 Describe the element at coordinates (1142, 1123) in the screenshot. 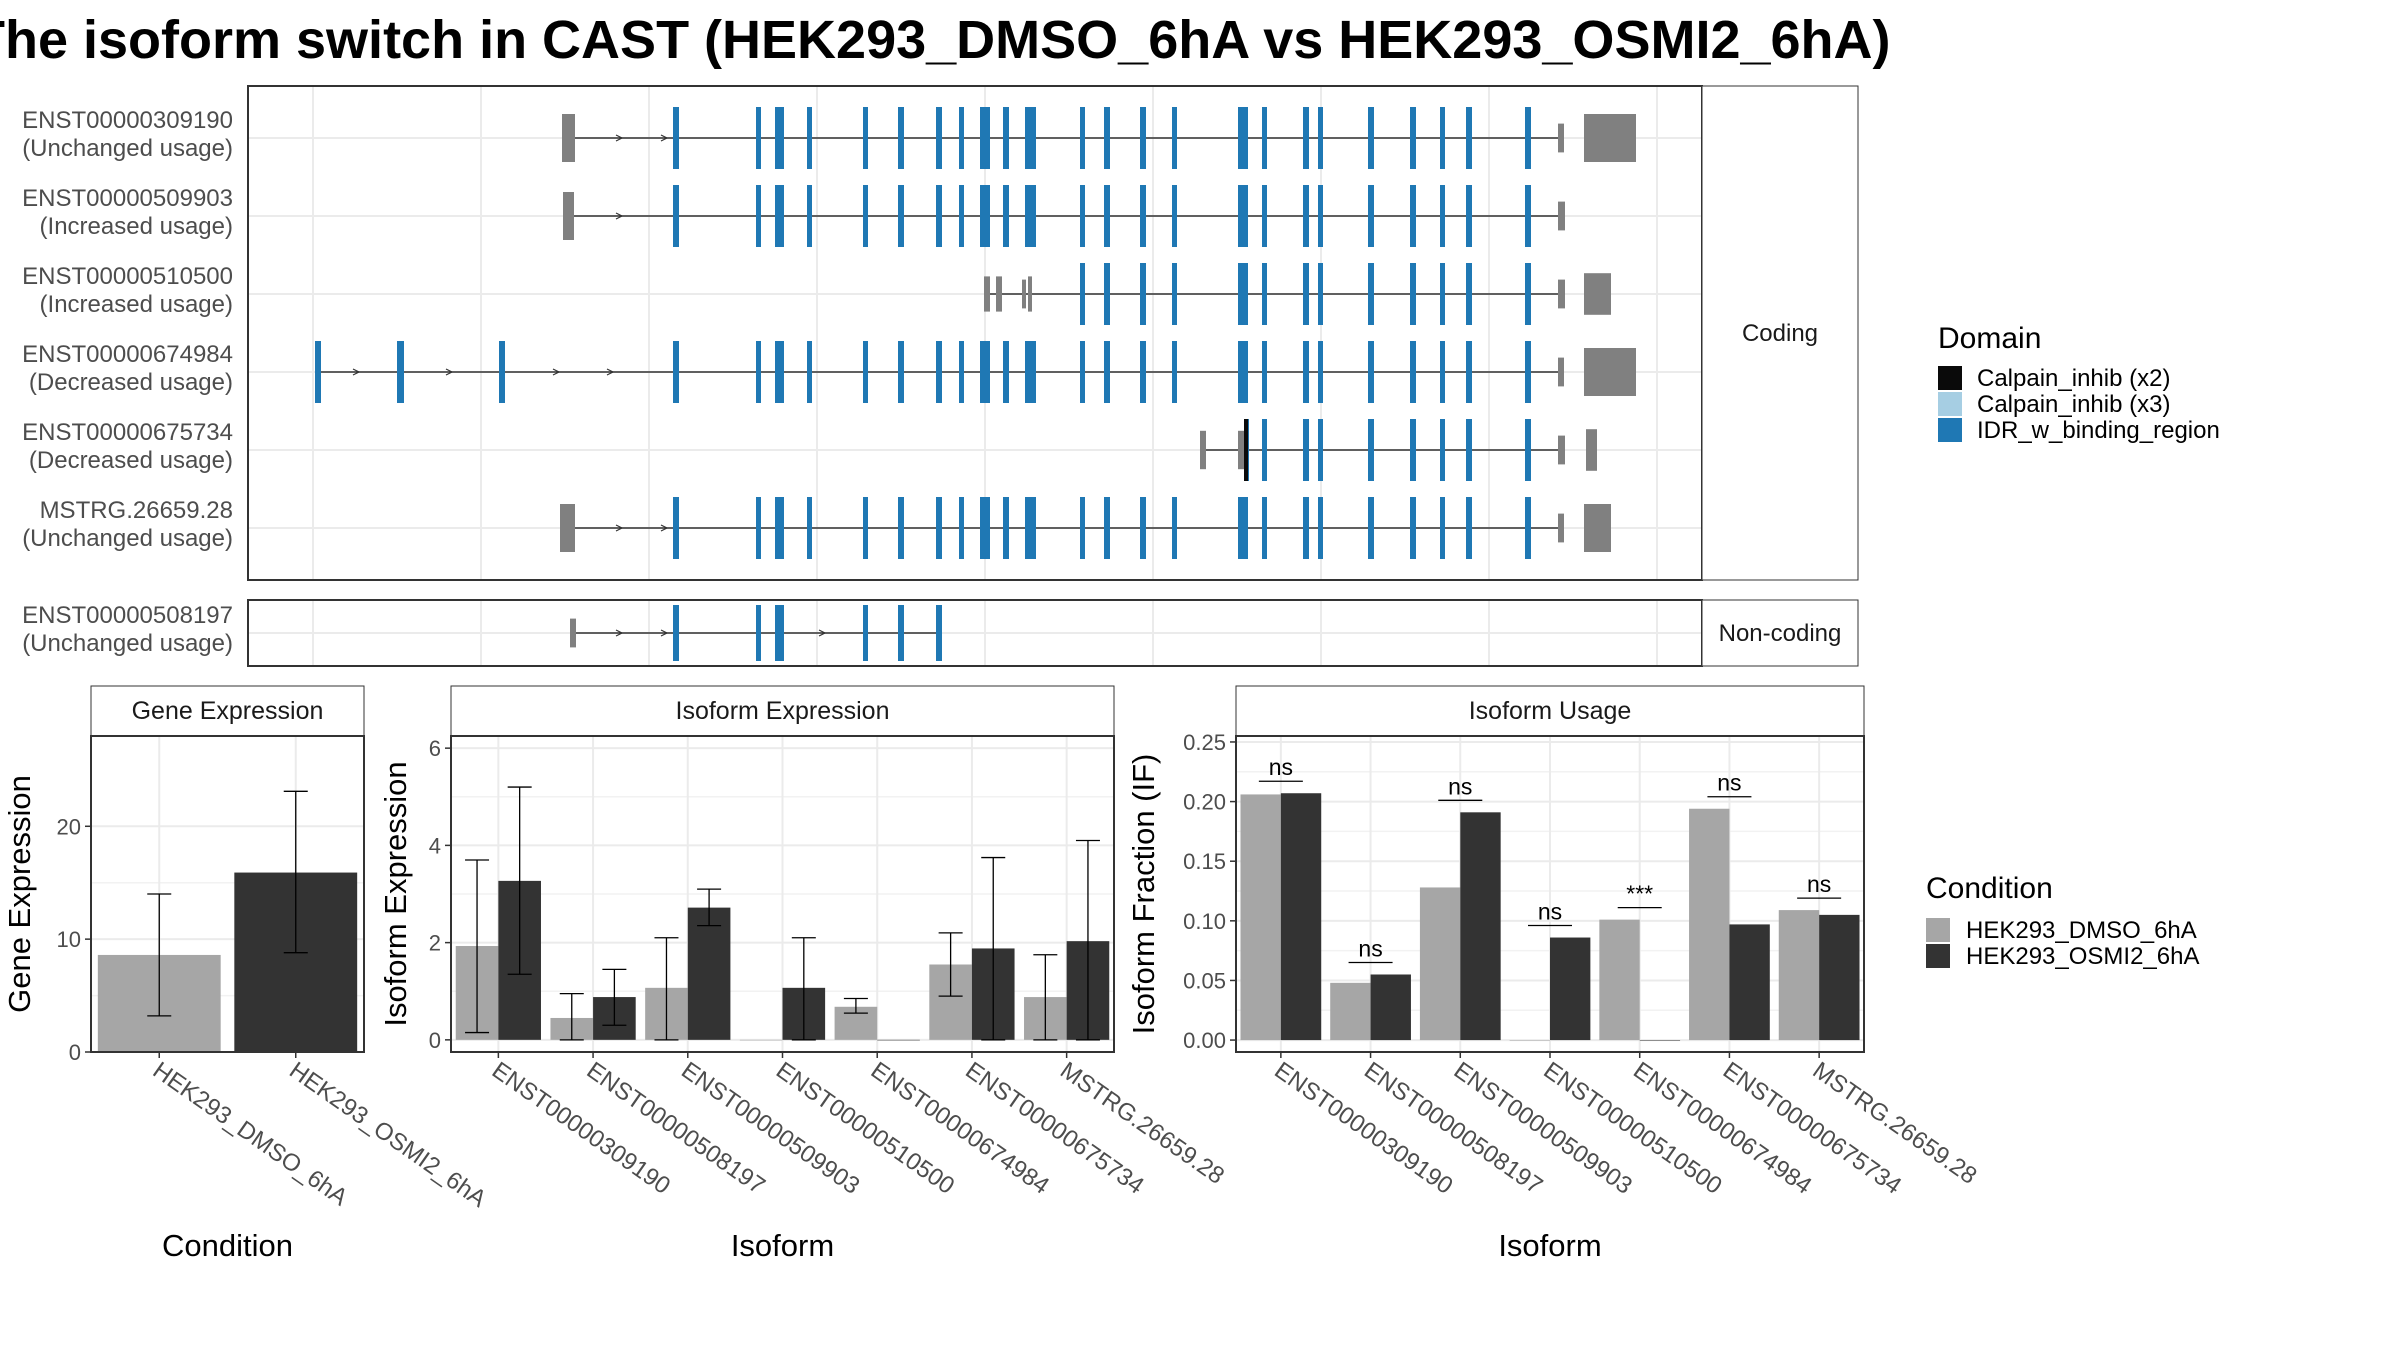

I see `x-tick-label: MSTRG.26659.28` at that location.